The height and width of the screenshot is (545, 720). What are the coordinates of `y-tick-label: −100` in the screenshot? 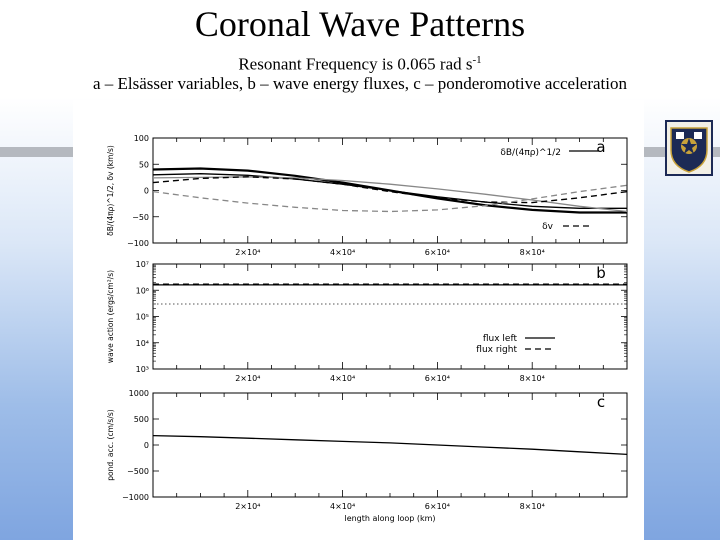 It's located at (138, 243).